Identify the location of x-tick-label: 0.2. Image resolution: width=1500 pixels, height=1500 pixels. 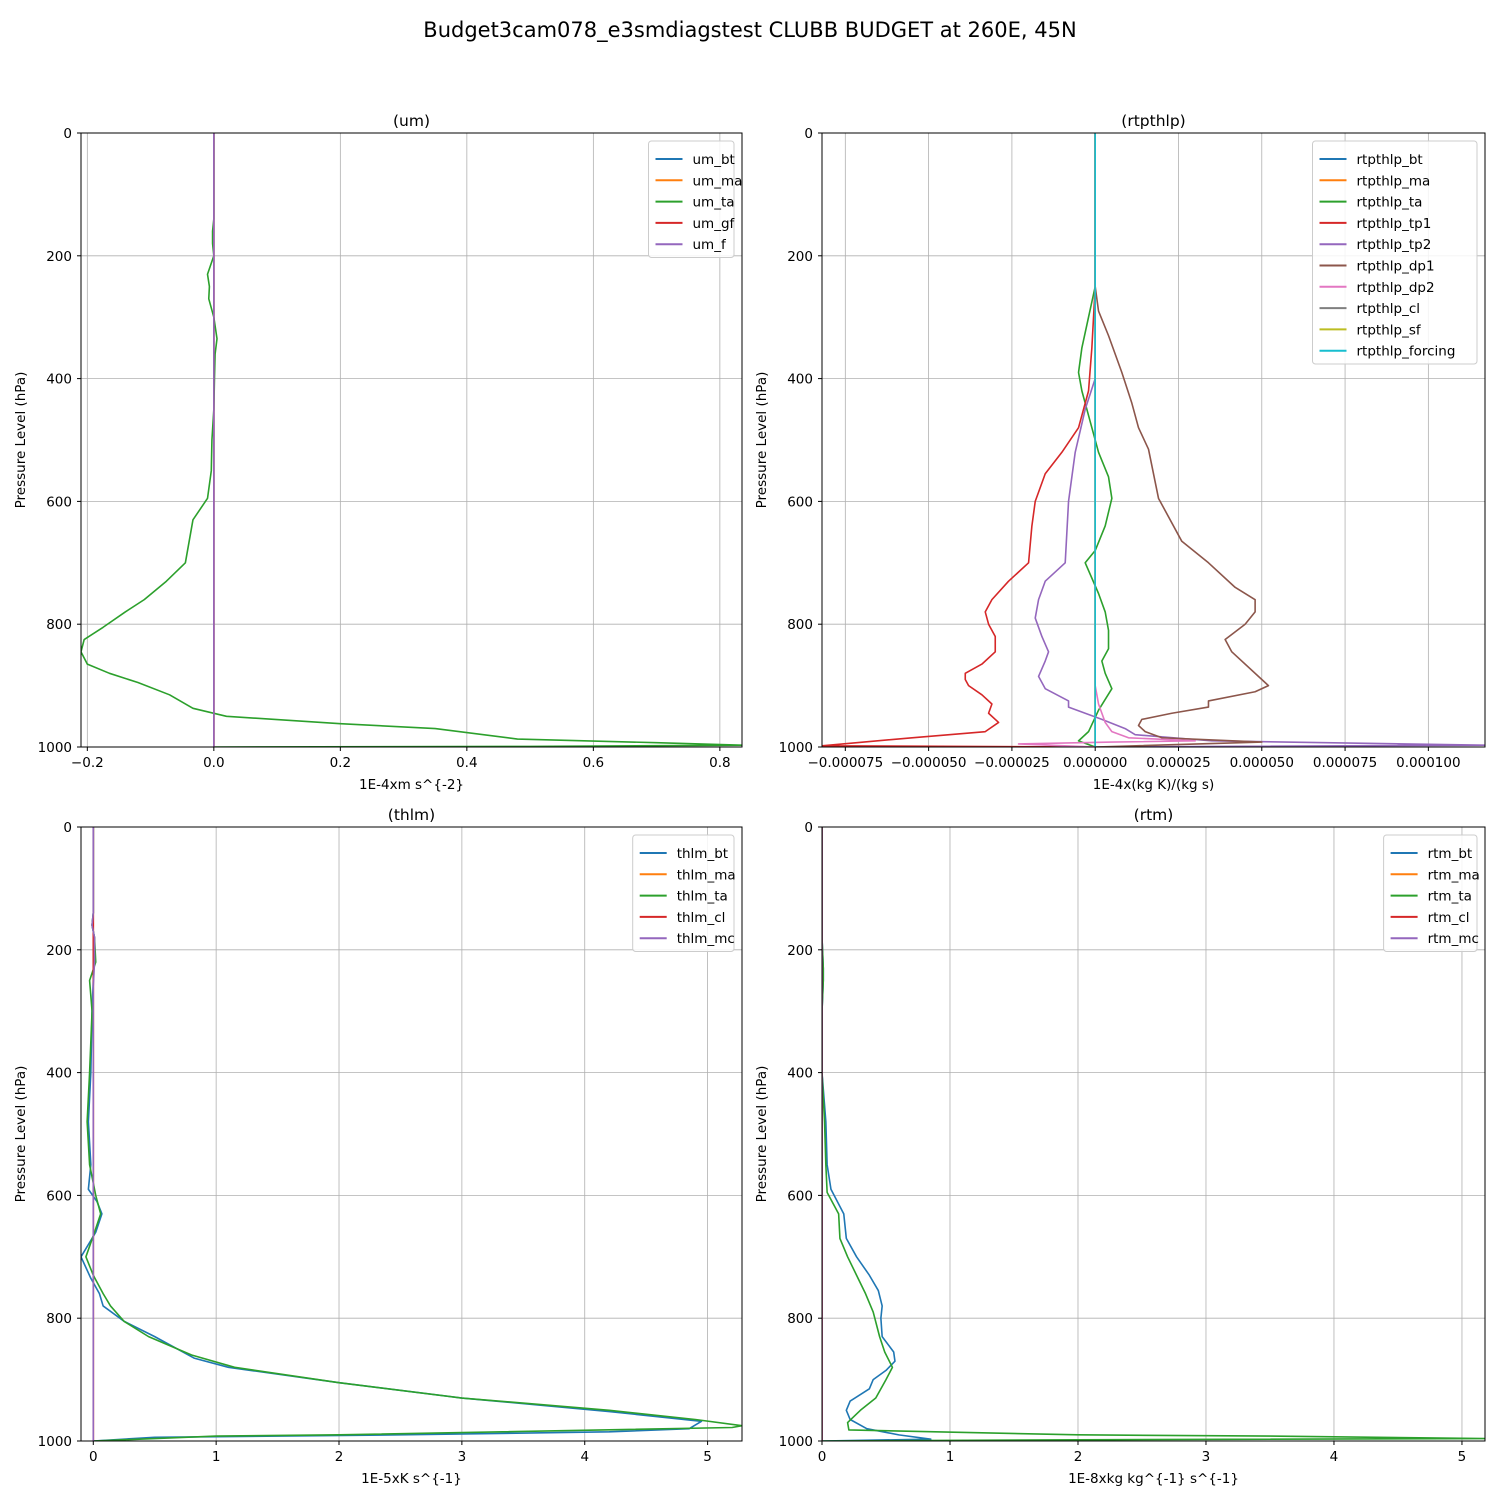
(340, 763).